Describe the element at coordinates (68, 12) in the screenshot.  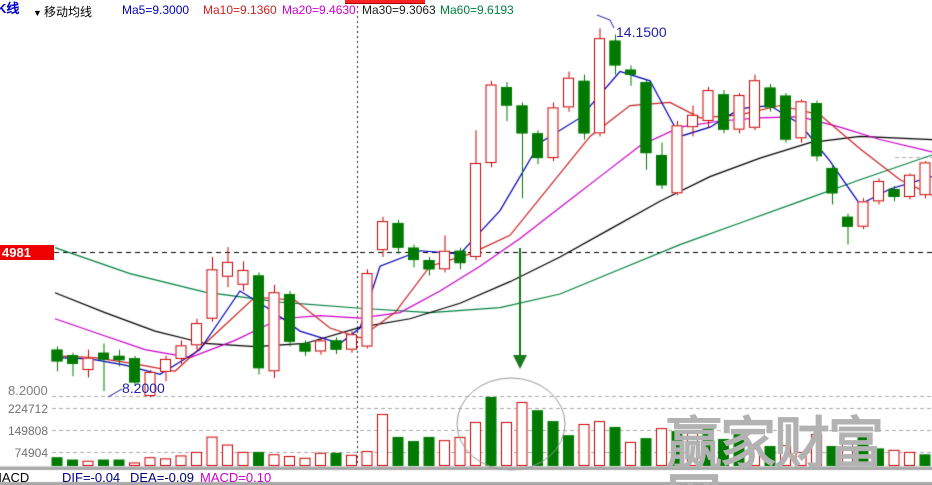
I see `ma-indicator-label: 移动均线` at that location.